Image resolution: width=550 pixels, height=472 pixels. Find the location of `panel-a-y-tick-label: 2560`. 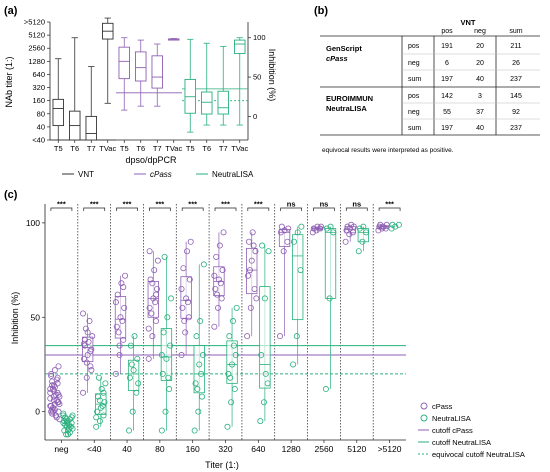

panel-a-y-tick-label: 2560 is located at coordinates (36, 48).